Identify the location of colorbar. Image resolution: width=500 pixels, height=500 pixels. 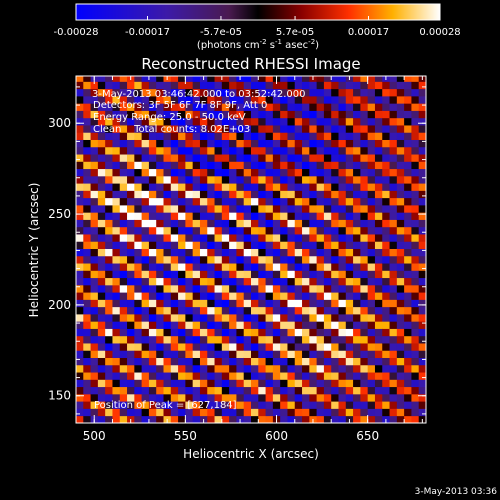
(258, 12).